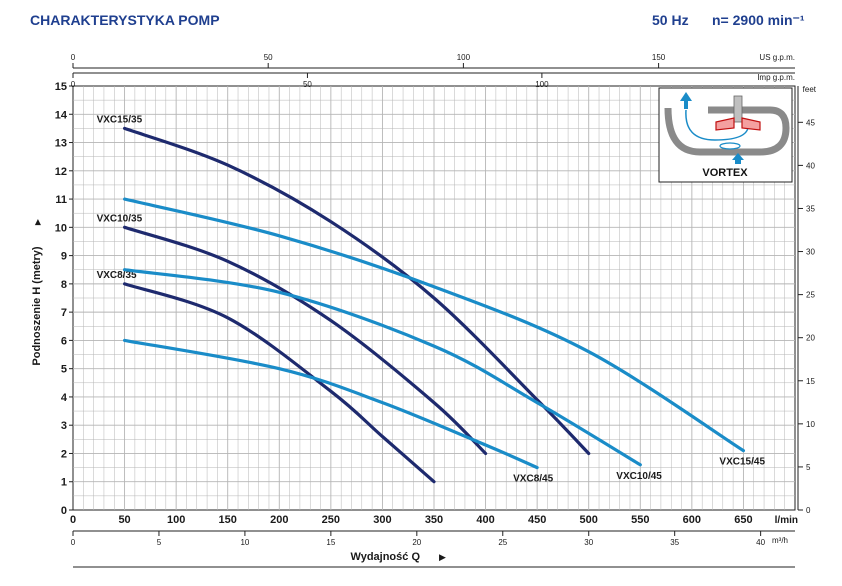  What do you see at coordinates (120, 218) in the screenshot?
I see `series-label: VXC10/35` at bounding box center [120, 218].